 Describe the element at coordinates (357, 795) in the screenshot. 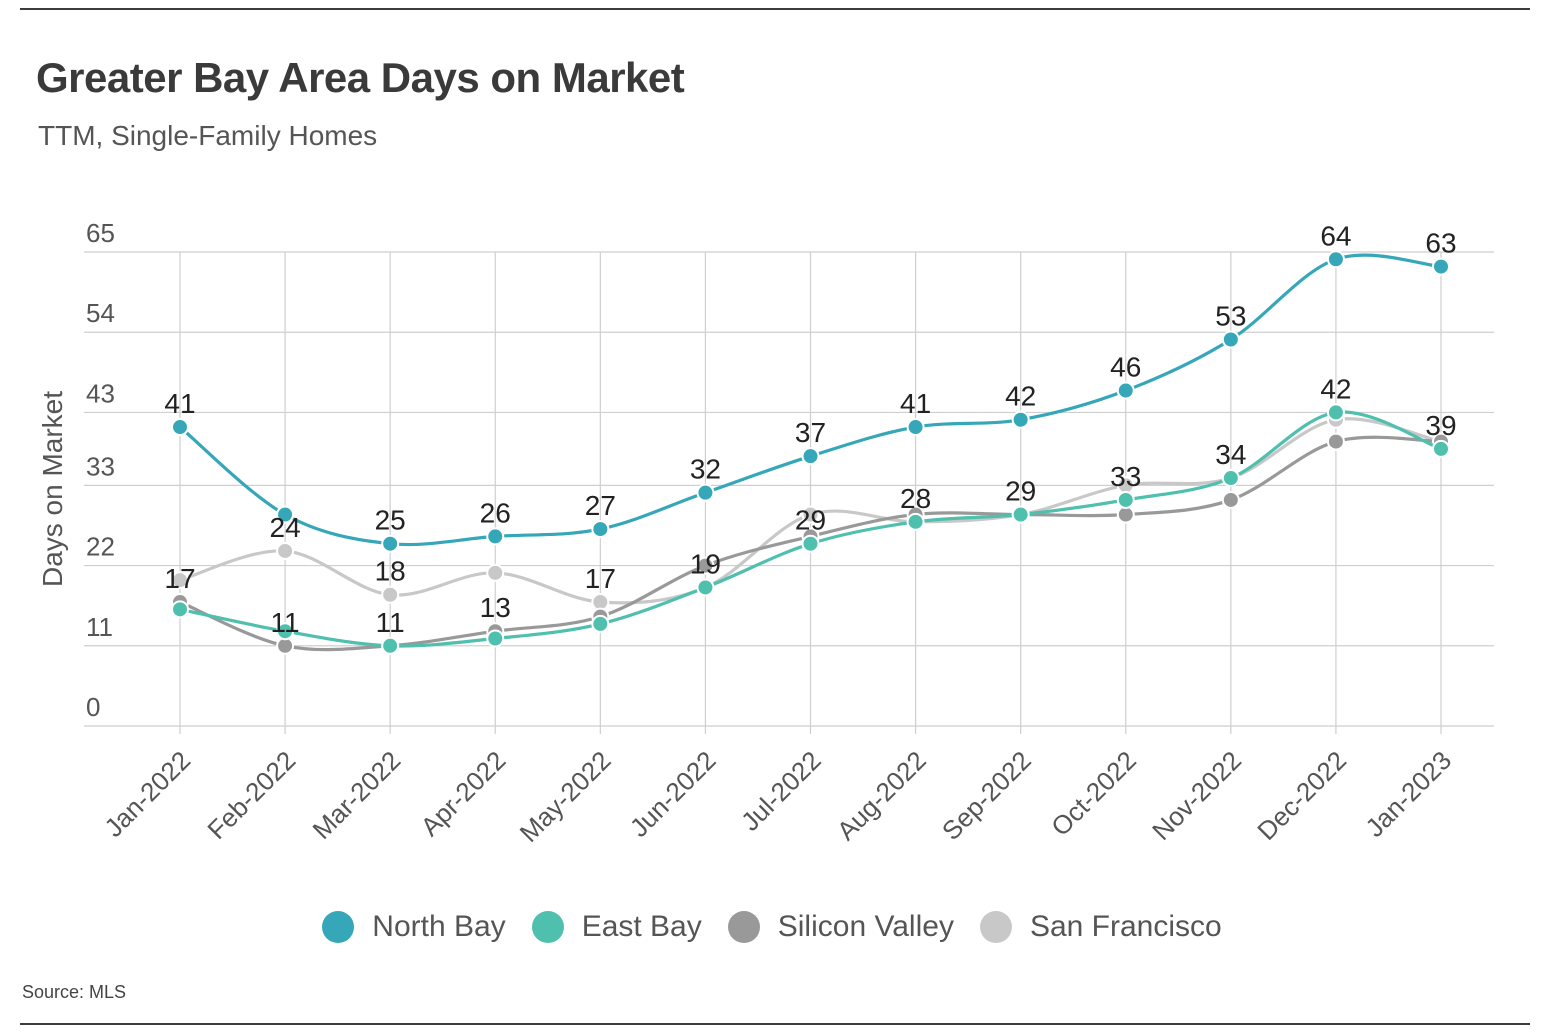

I see `x-tick-label: Mar-2022` at that location.